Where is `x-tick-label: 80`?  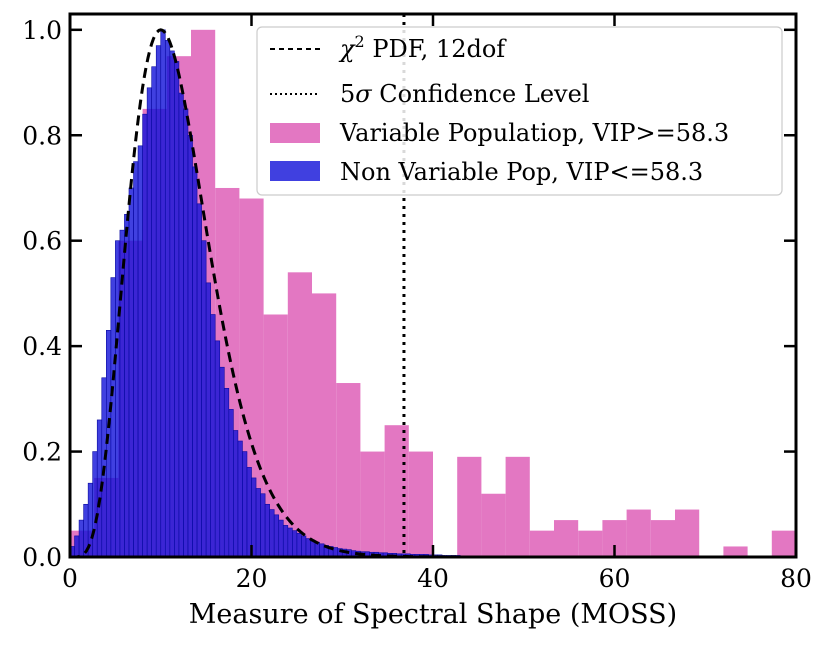
x-tick-label: 80 is located at coordinates (796, 578).